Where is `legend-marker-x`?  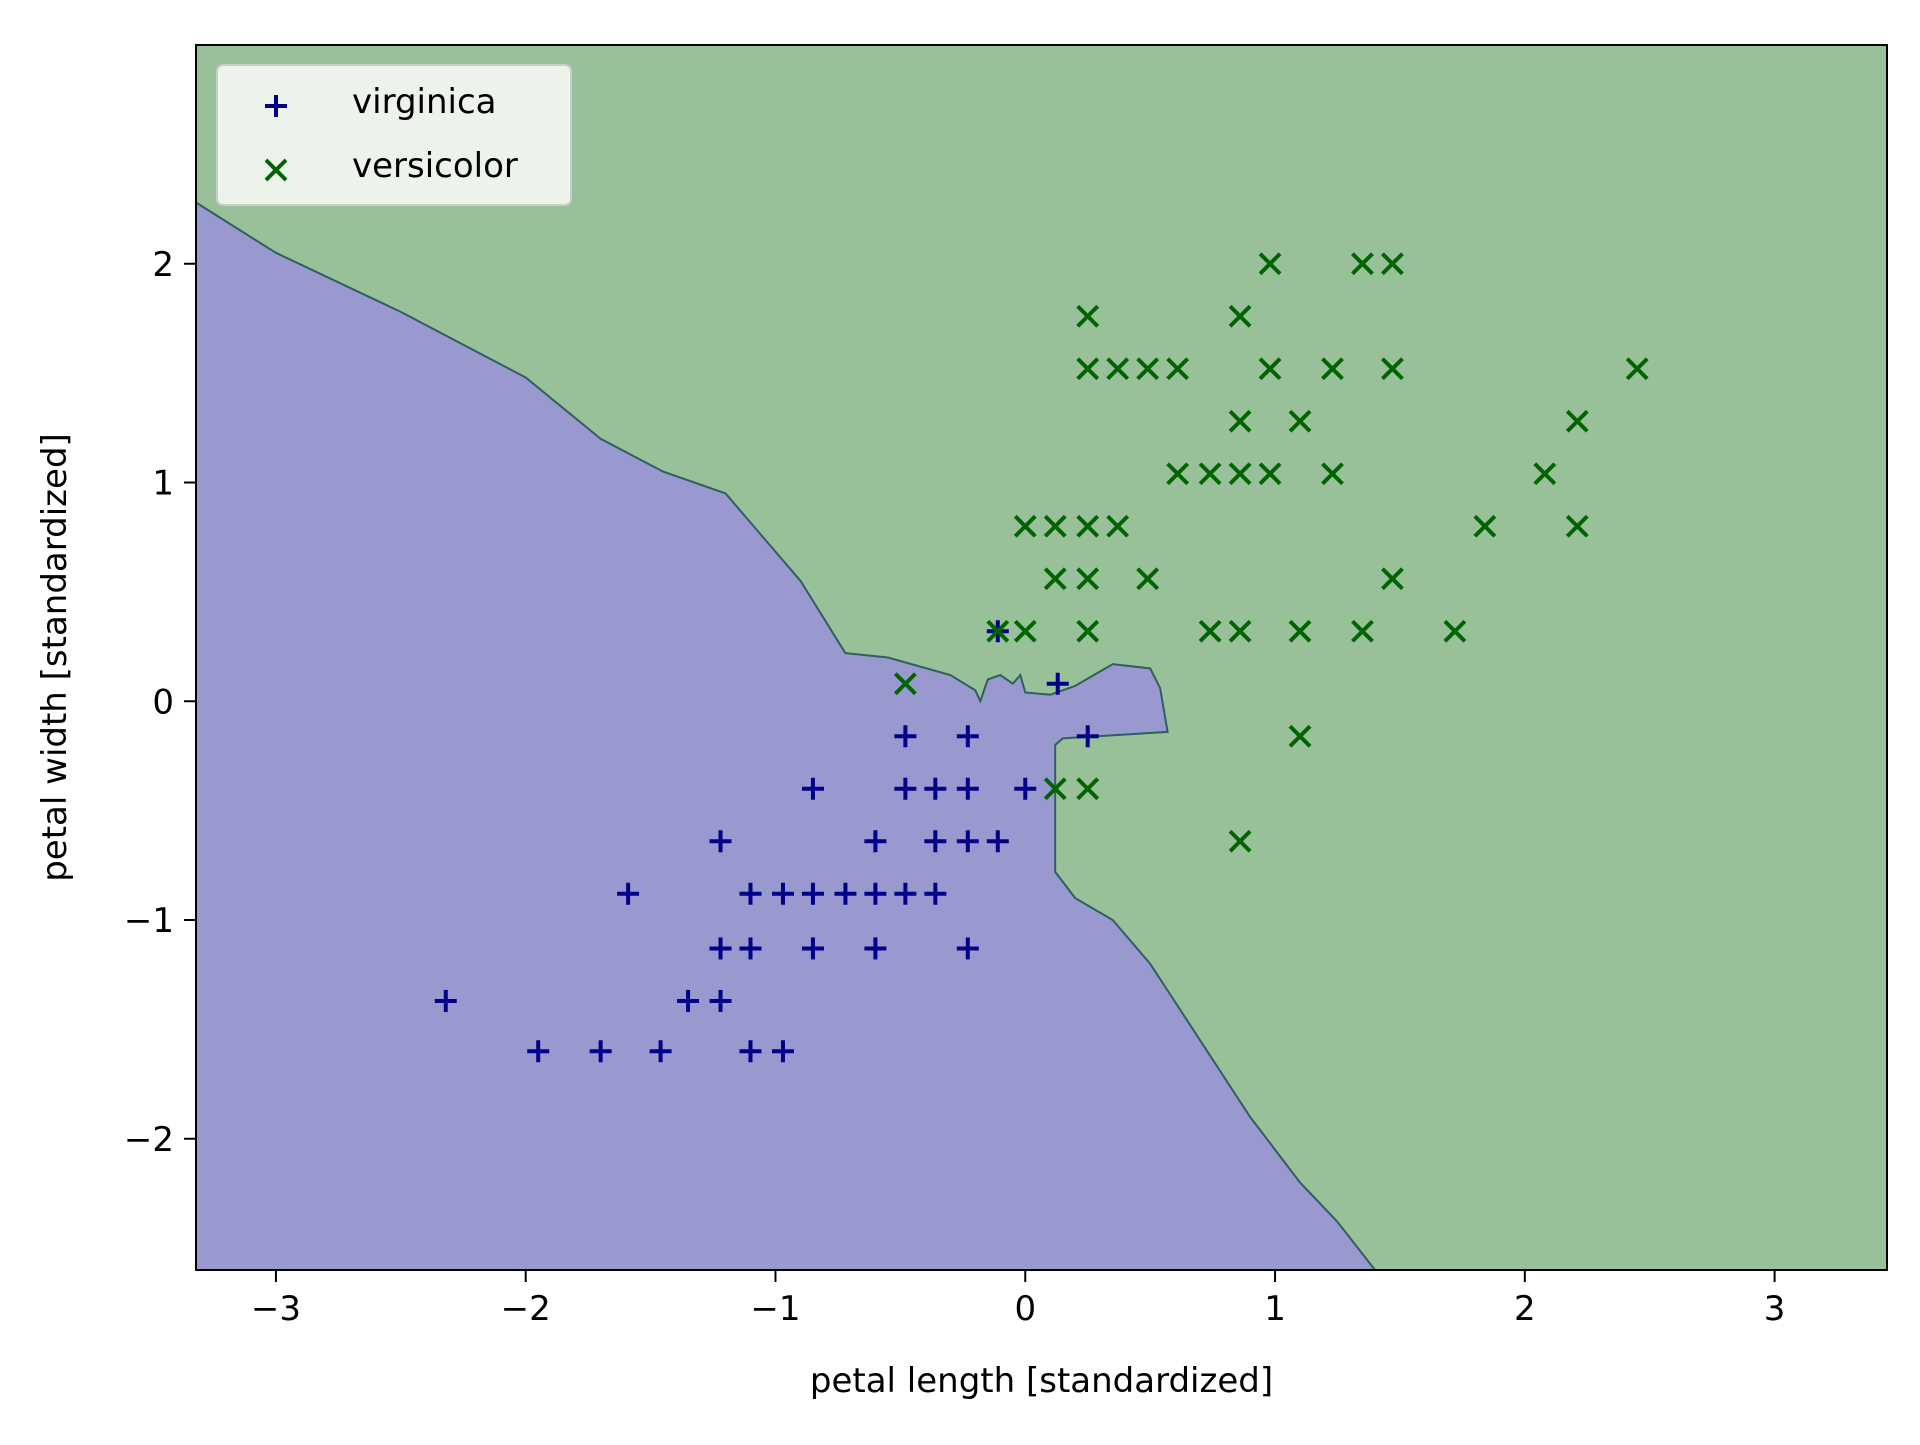
legend-marker-x is located at coordinates (276, 170).